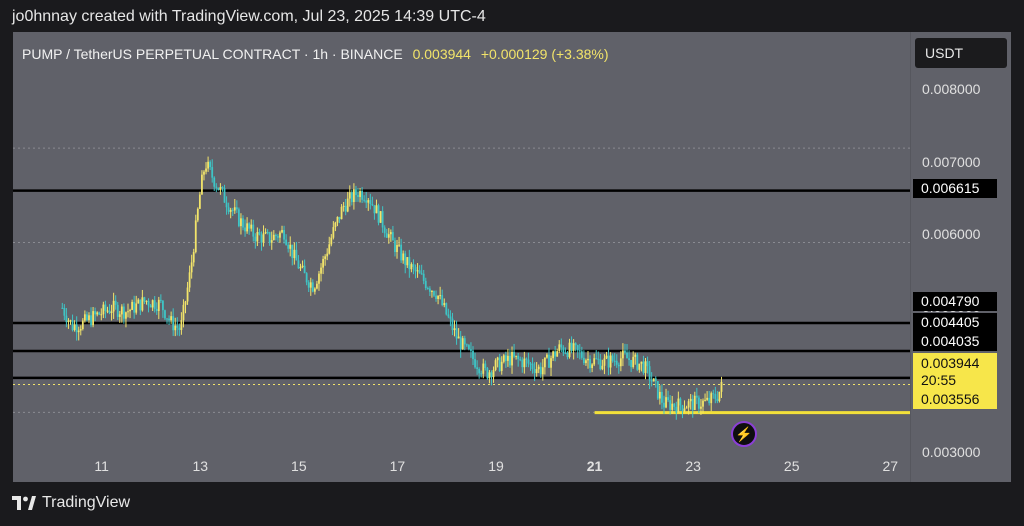 This screenshot has height=526, width=1024. Describe the element at coordinates (24, 503) in the screenshot. I see `tv-mark-icon` at that location.